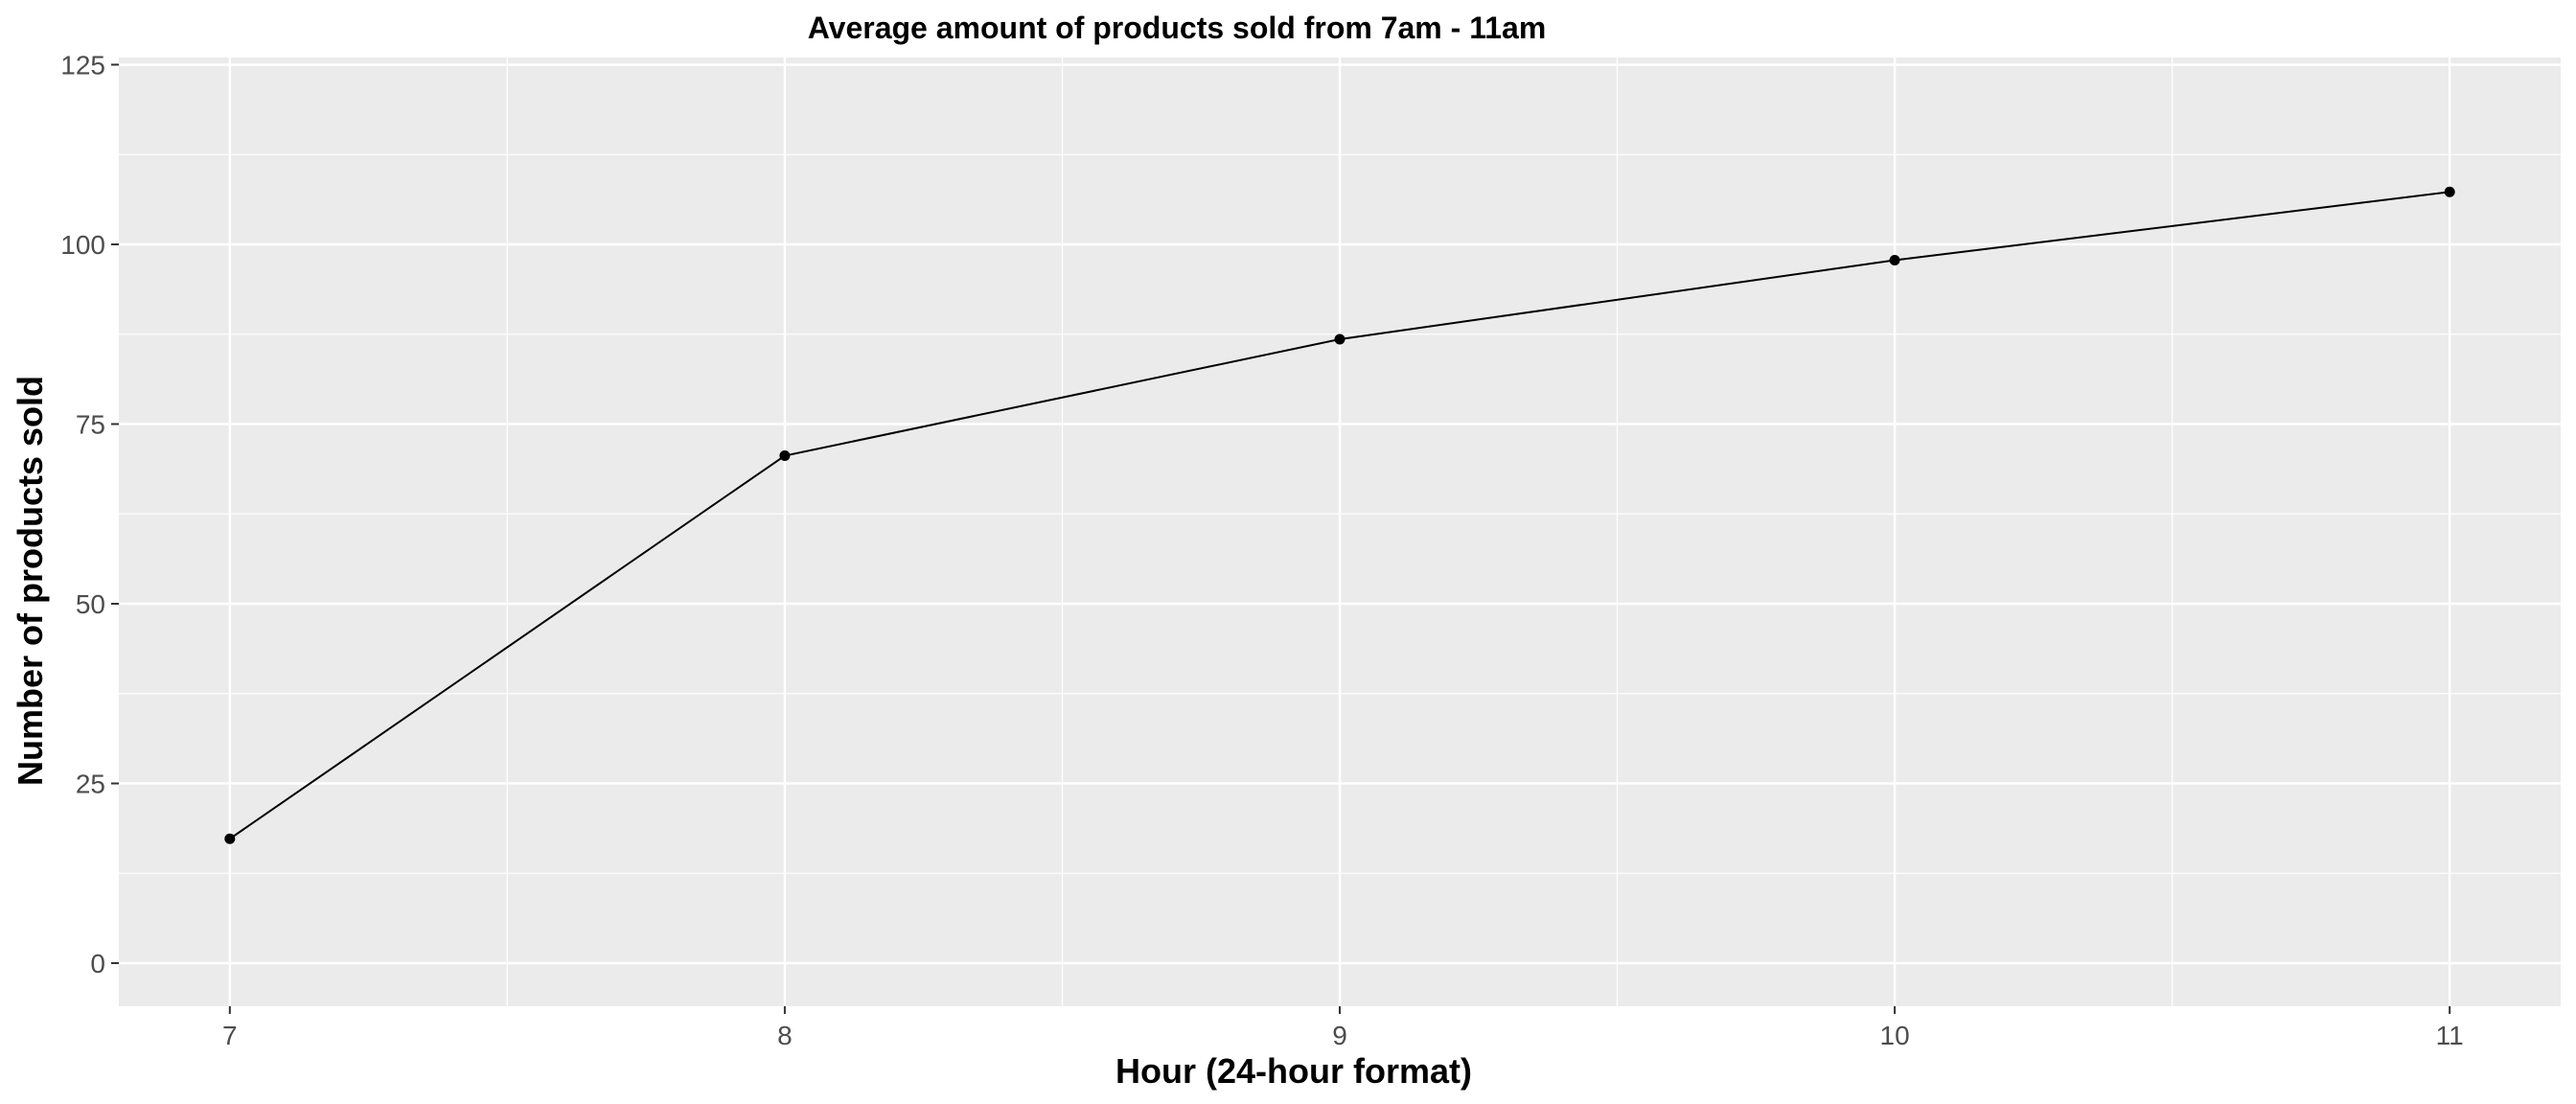 This screenshot has width=2576, height=1104. What do you see at coordinates (97, 963) in the screenshot?
I see `y-tick-label: 0` at bounding box center [97, 963].